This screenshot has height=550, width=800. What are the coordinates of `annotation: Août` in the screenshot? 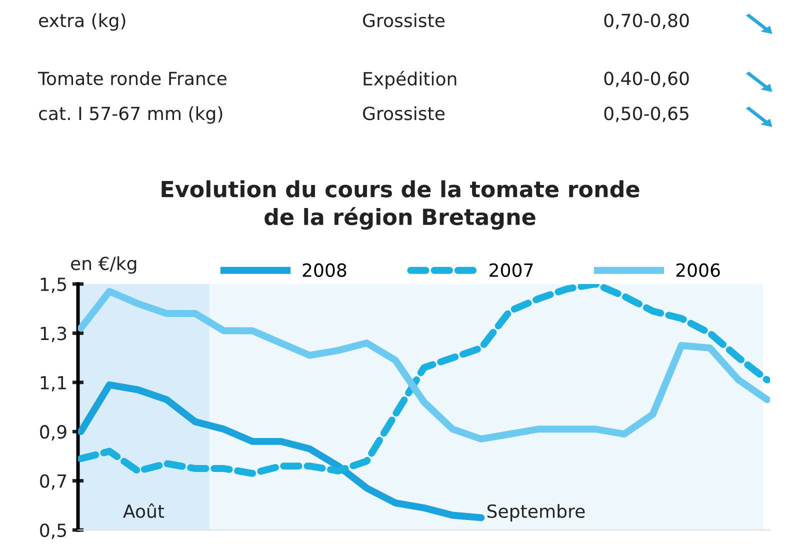 It's located at (143, 510).